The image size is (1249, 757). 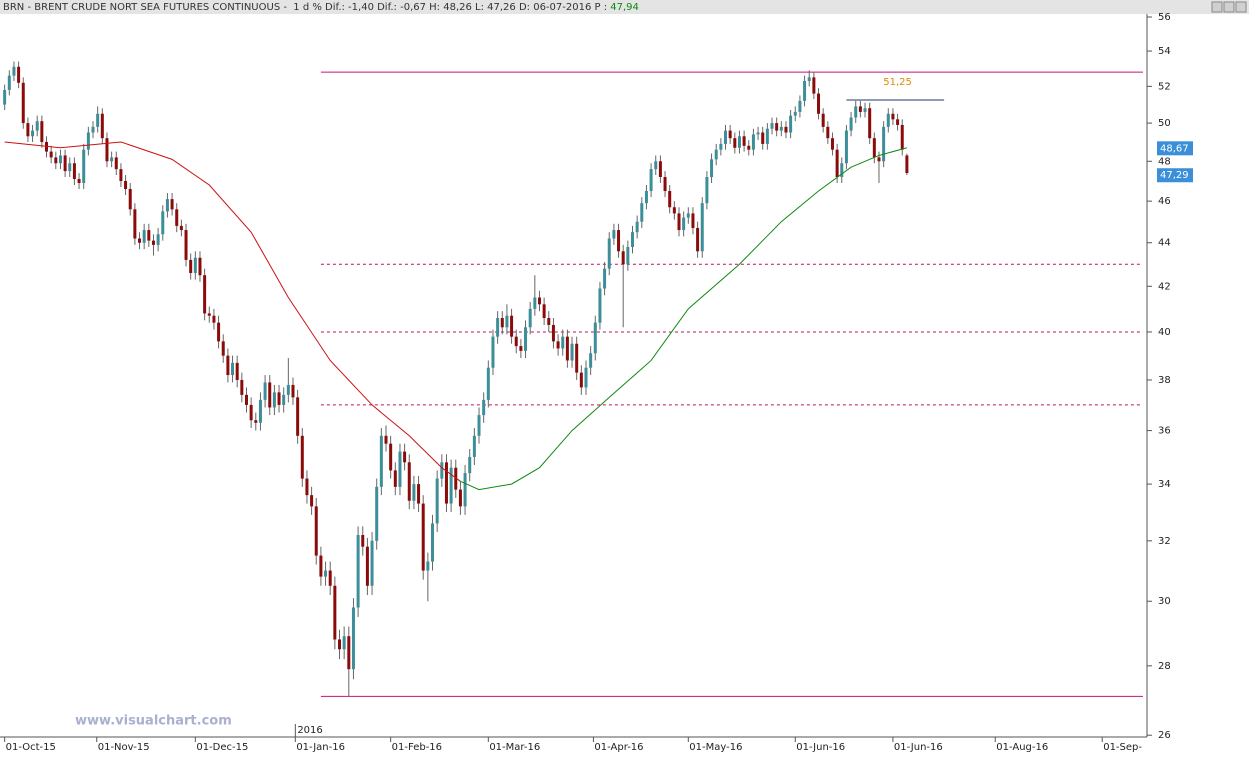 What do you see at coordinates (624, 7) in the screenshot?
I see `header-bar` at bounding box center [624, 7].